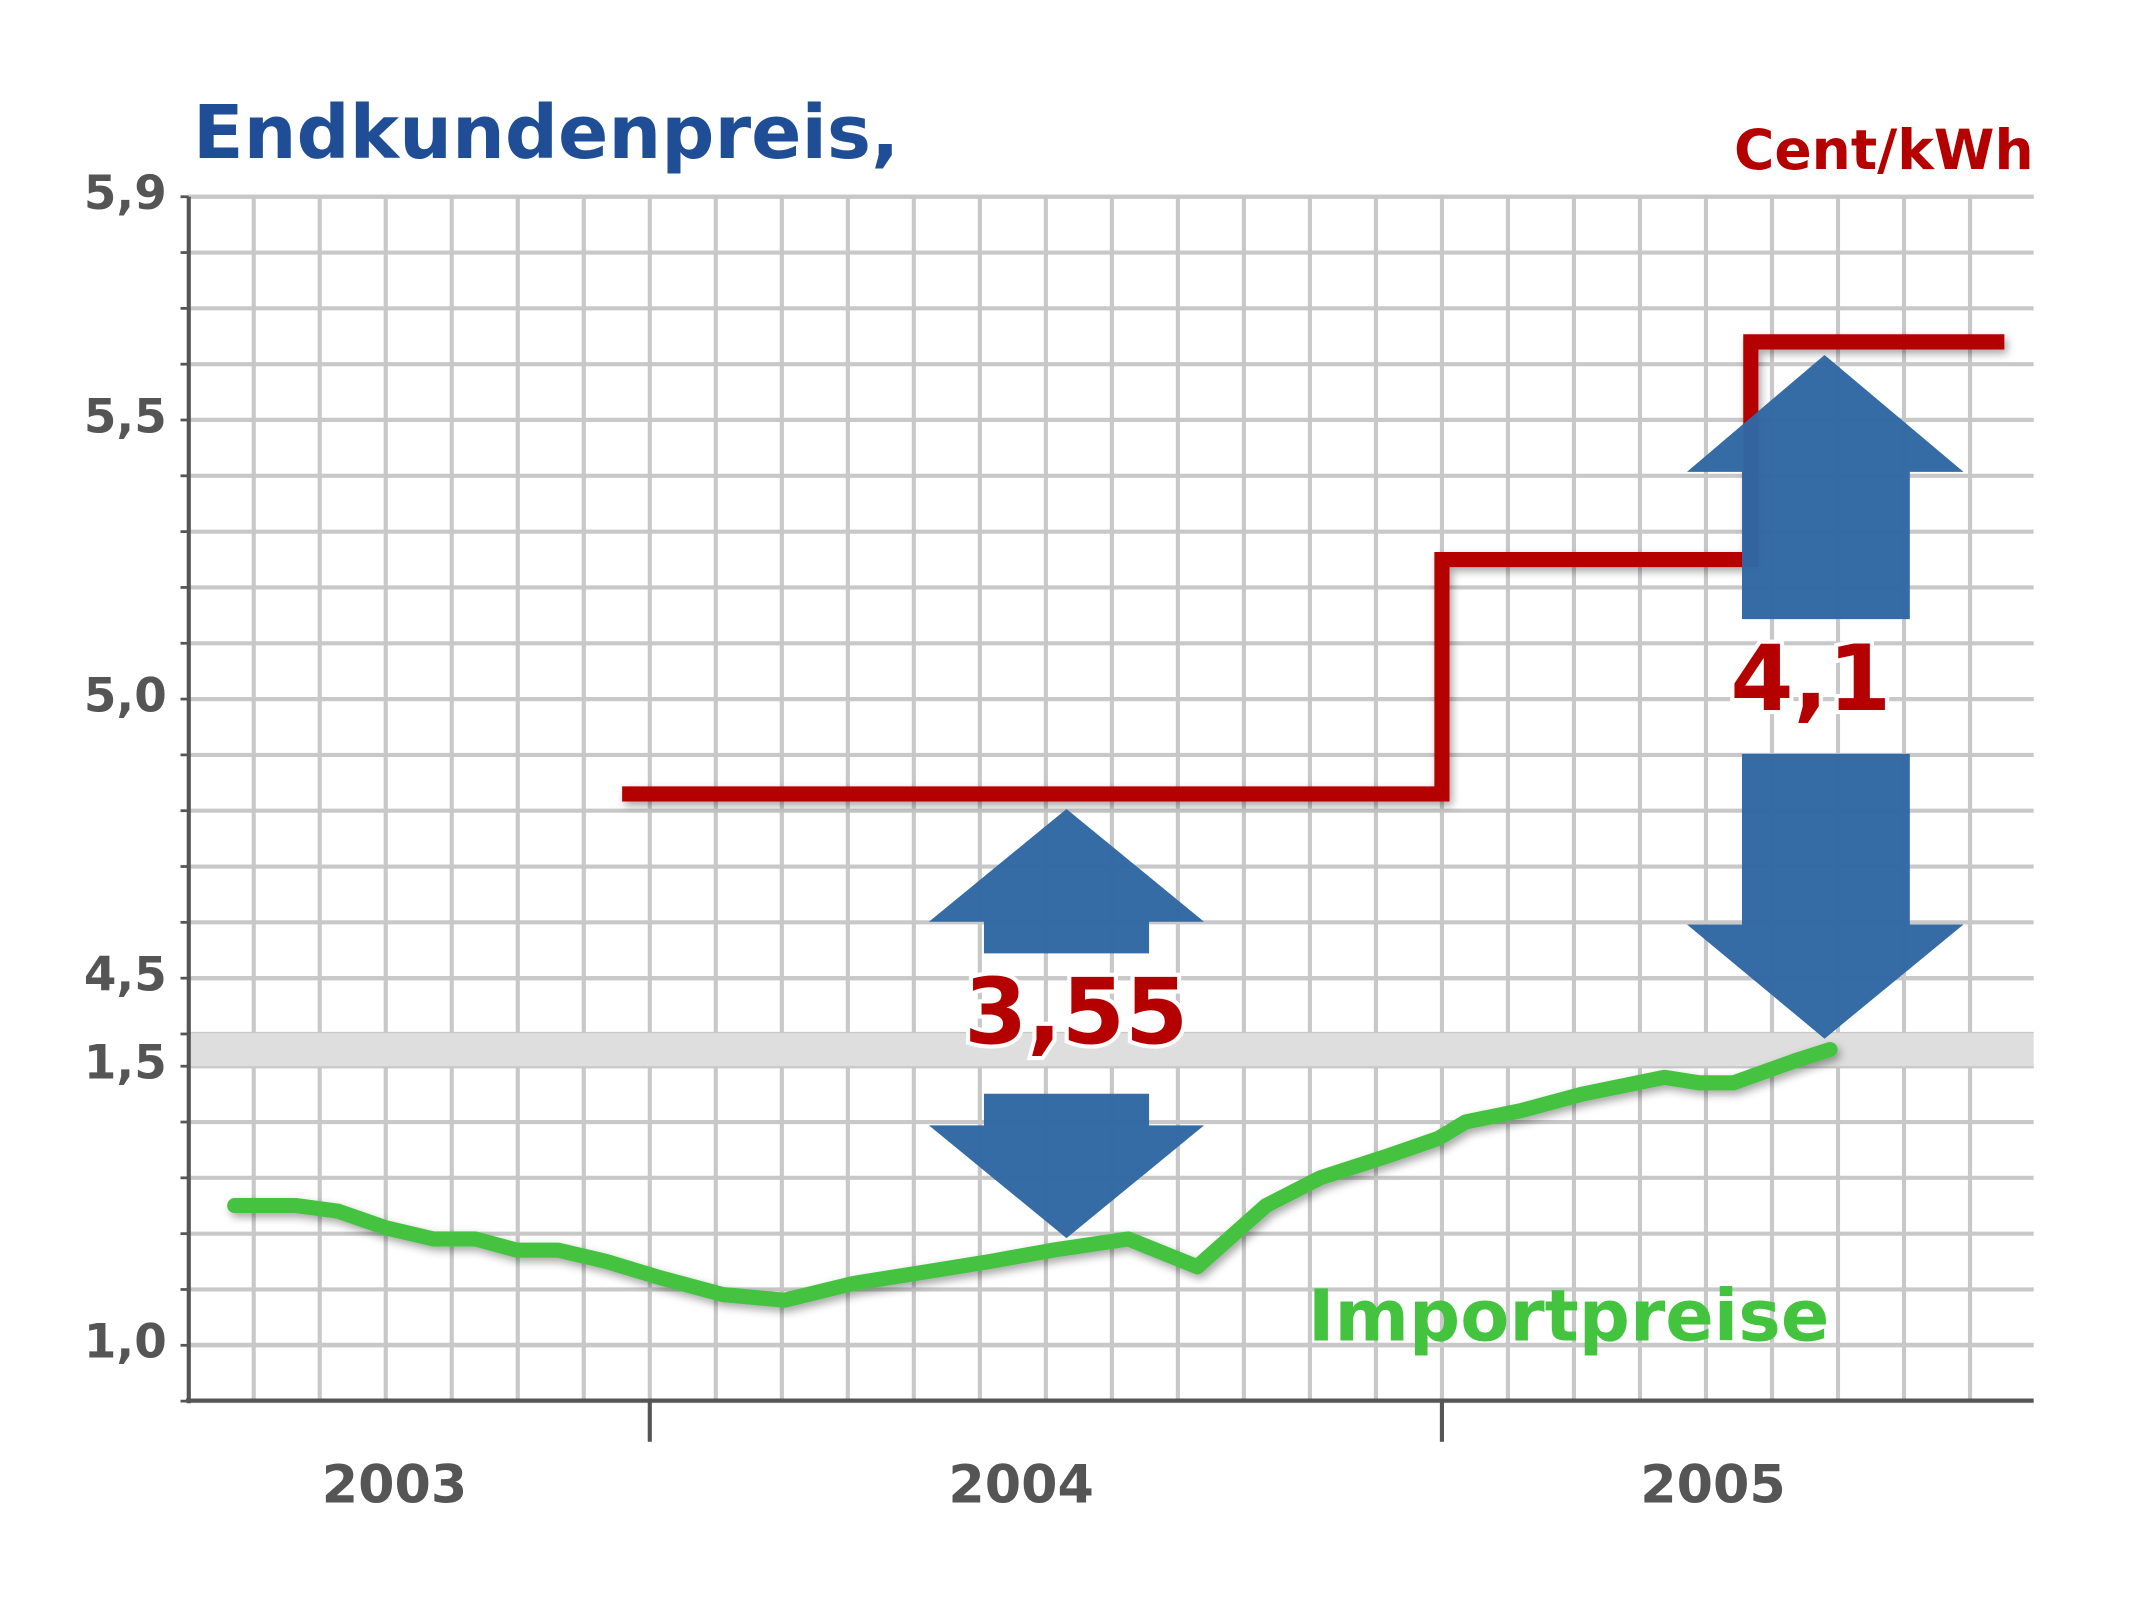  I want to click on chart-title: Endkundenpreis,, so click(546, 132).